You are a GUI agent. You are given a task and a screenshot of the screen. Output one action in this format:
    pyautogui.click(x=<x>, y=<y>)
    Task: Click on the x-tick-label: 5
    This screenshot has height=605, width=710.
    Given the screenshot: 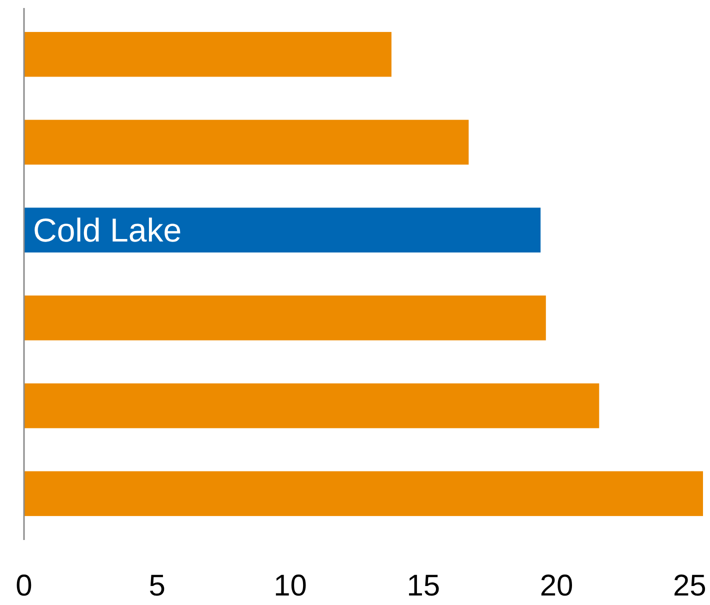 What is the action you would take?
    pyautogui.click(x=157, y=586)
    